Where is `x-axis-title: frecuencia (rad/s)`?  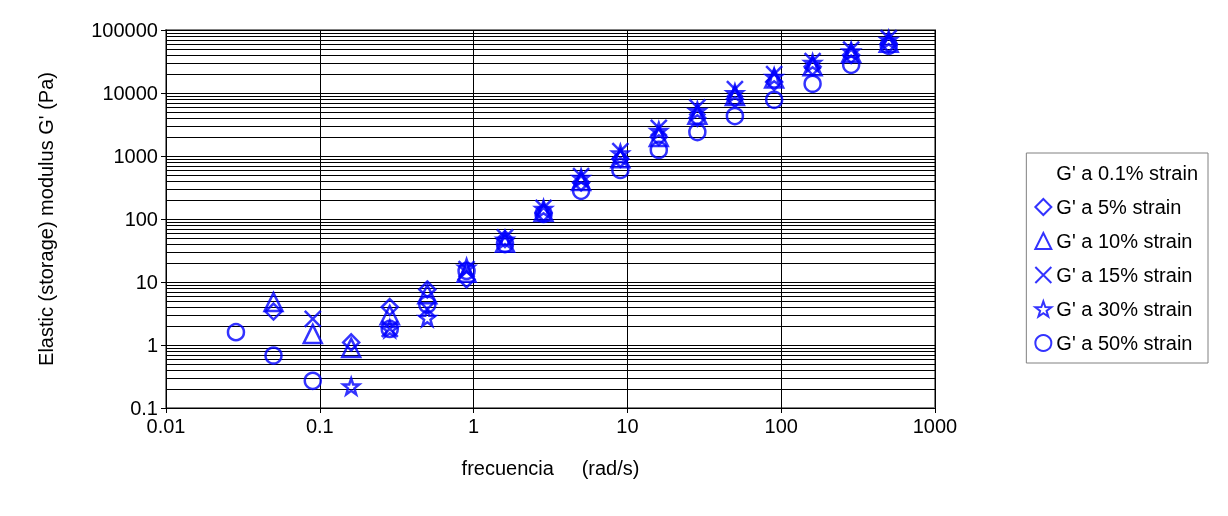
x-axis-title: frecuencia (rad/s) is located at coordinates (550, 468).